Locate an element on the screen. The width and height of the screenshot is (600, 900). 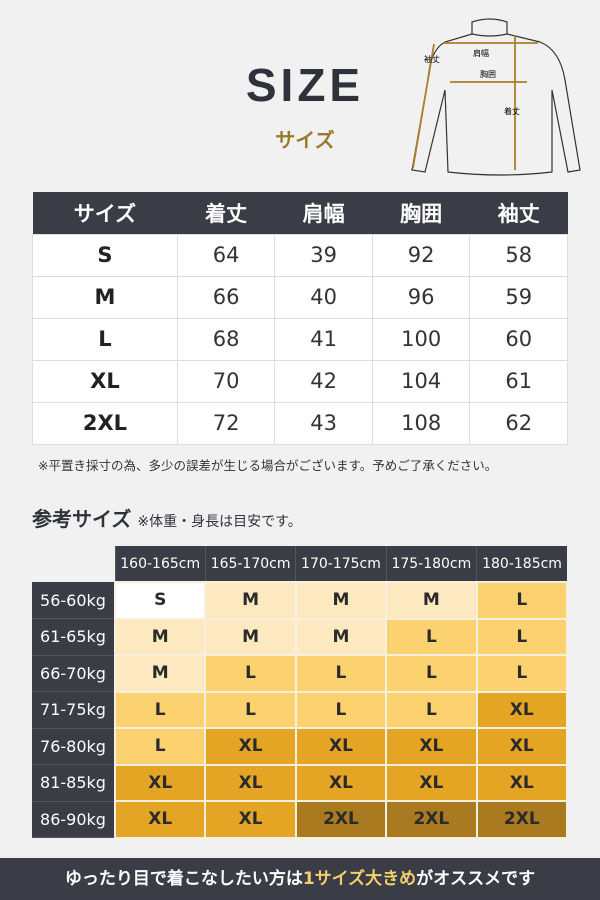
weight-header: 61-65kg is located at coordinates (73, 637).